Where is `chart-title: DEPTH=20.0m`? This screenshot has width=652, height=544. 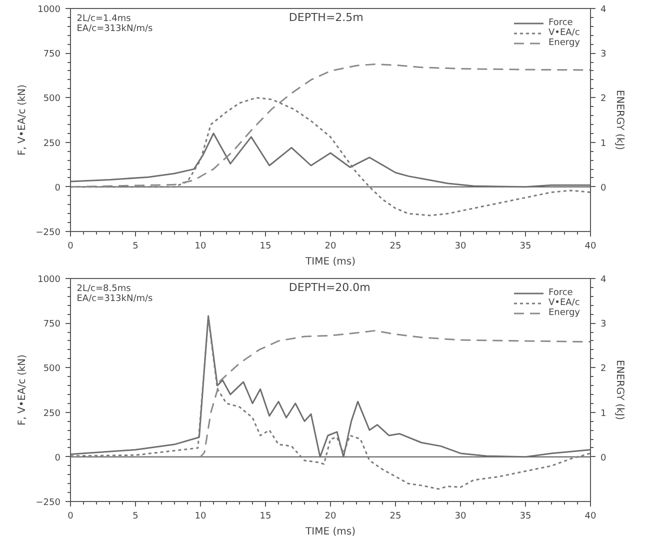 chart-title: DEPTH=20.0m is located at coordinates (329, 287).